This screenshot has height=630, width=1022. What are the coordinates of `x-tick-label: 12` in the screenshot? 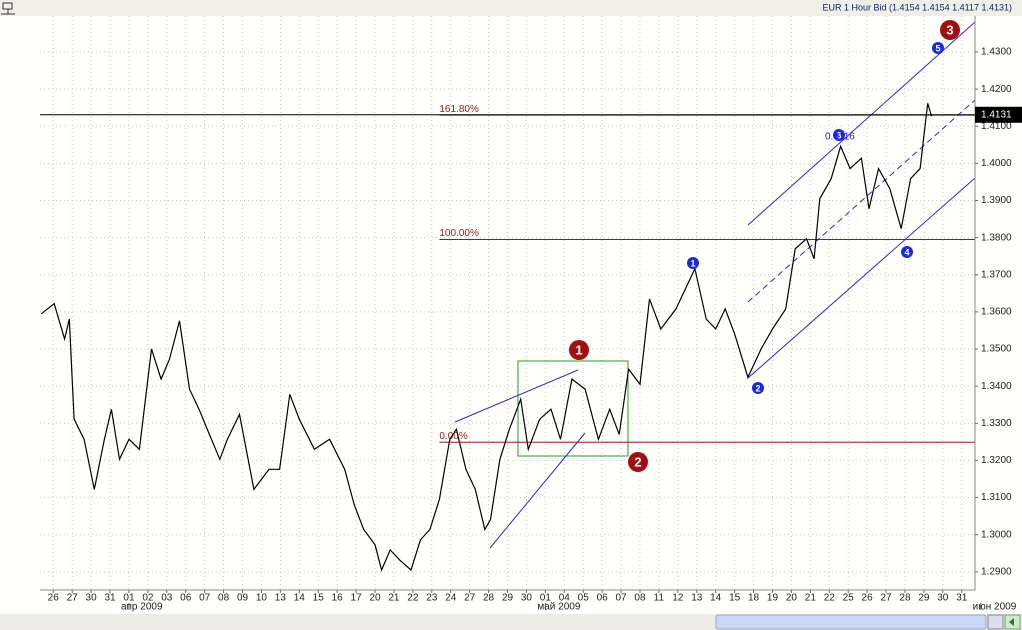 It's located at (678, 598).